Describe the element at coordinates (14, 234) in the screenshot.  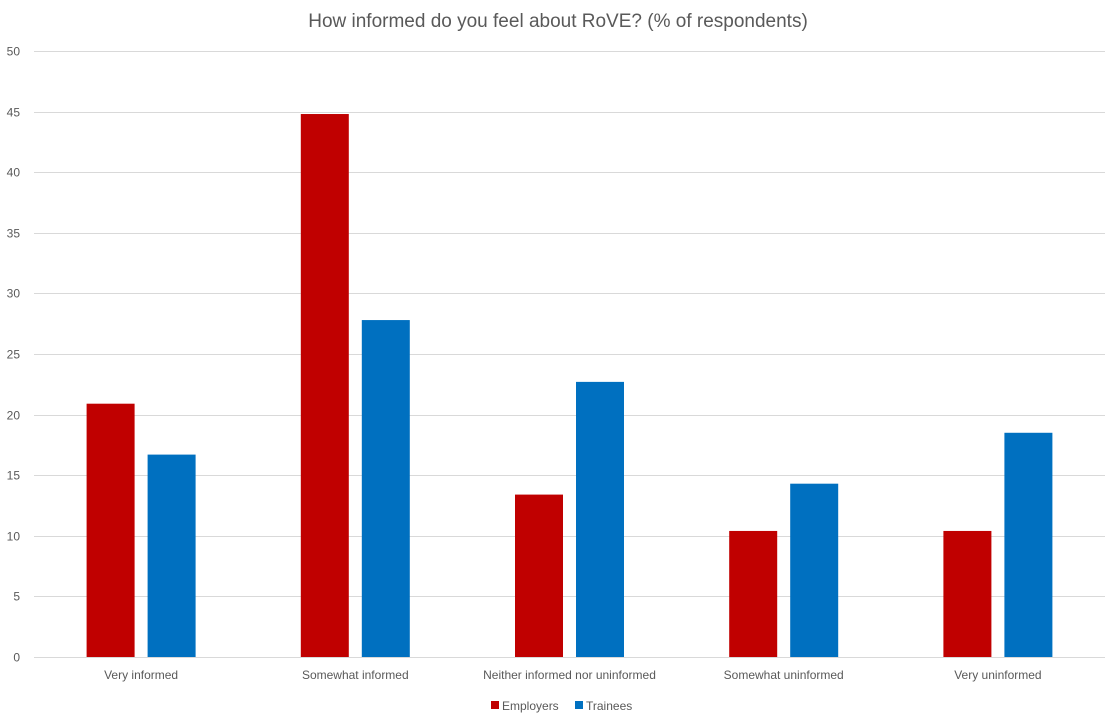
I see `y-tick-label: 35` at that location.